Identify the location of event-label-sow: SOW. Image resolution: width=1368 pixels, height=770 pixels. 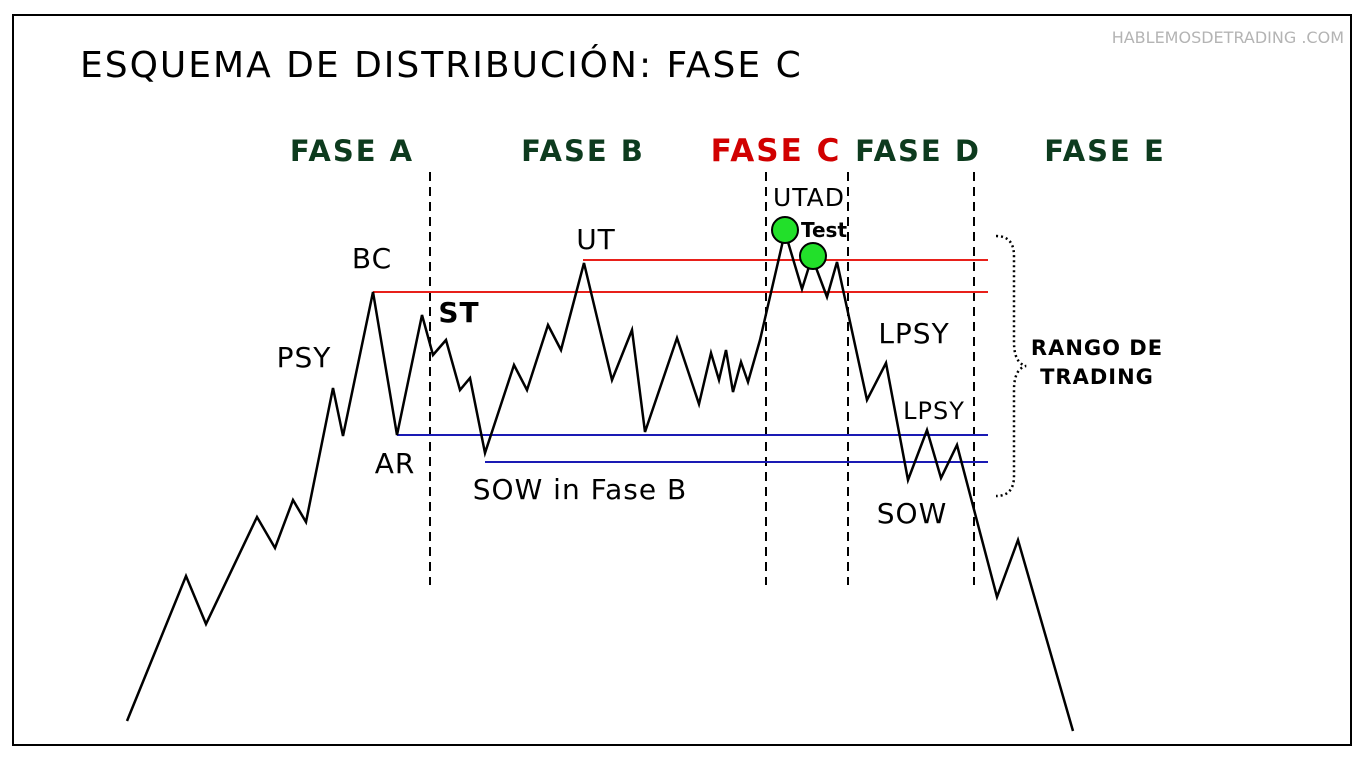
(912, 513).